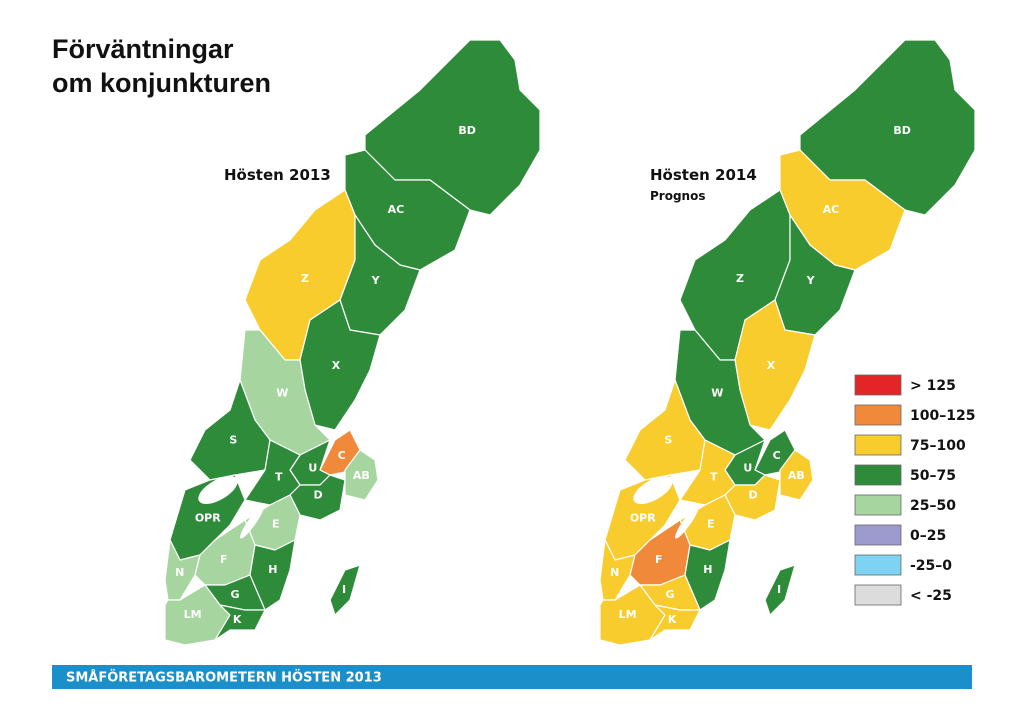 The height and width of the screenshot is (724, 1024). Describe the element at coordinates (933, 386) in the screenshot. I see `legend-label: > 125` at that location.